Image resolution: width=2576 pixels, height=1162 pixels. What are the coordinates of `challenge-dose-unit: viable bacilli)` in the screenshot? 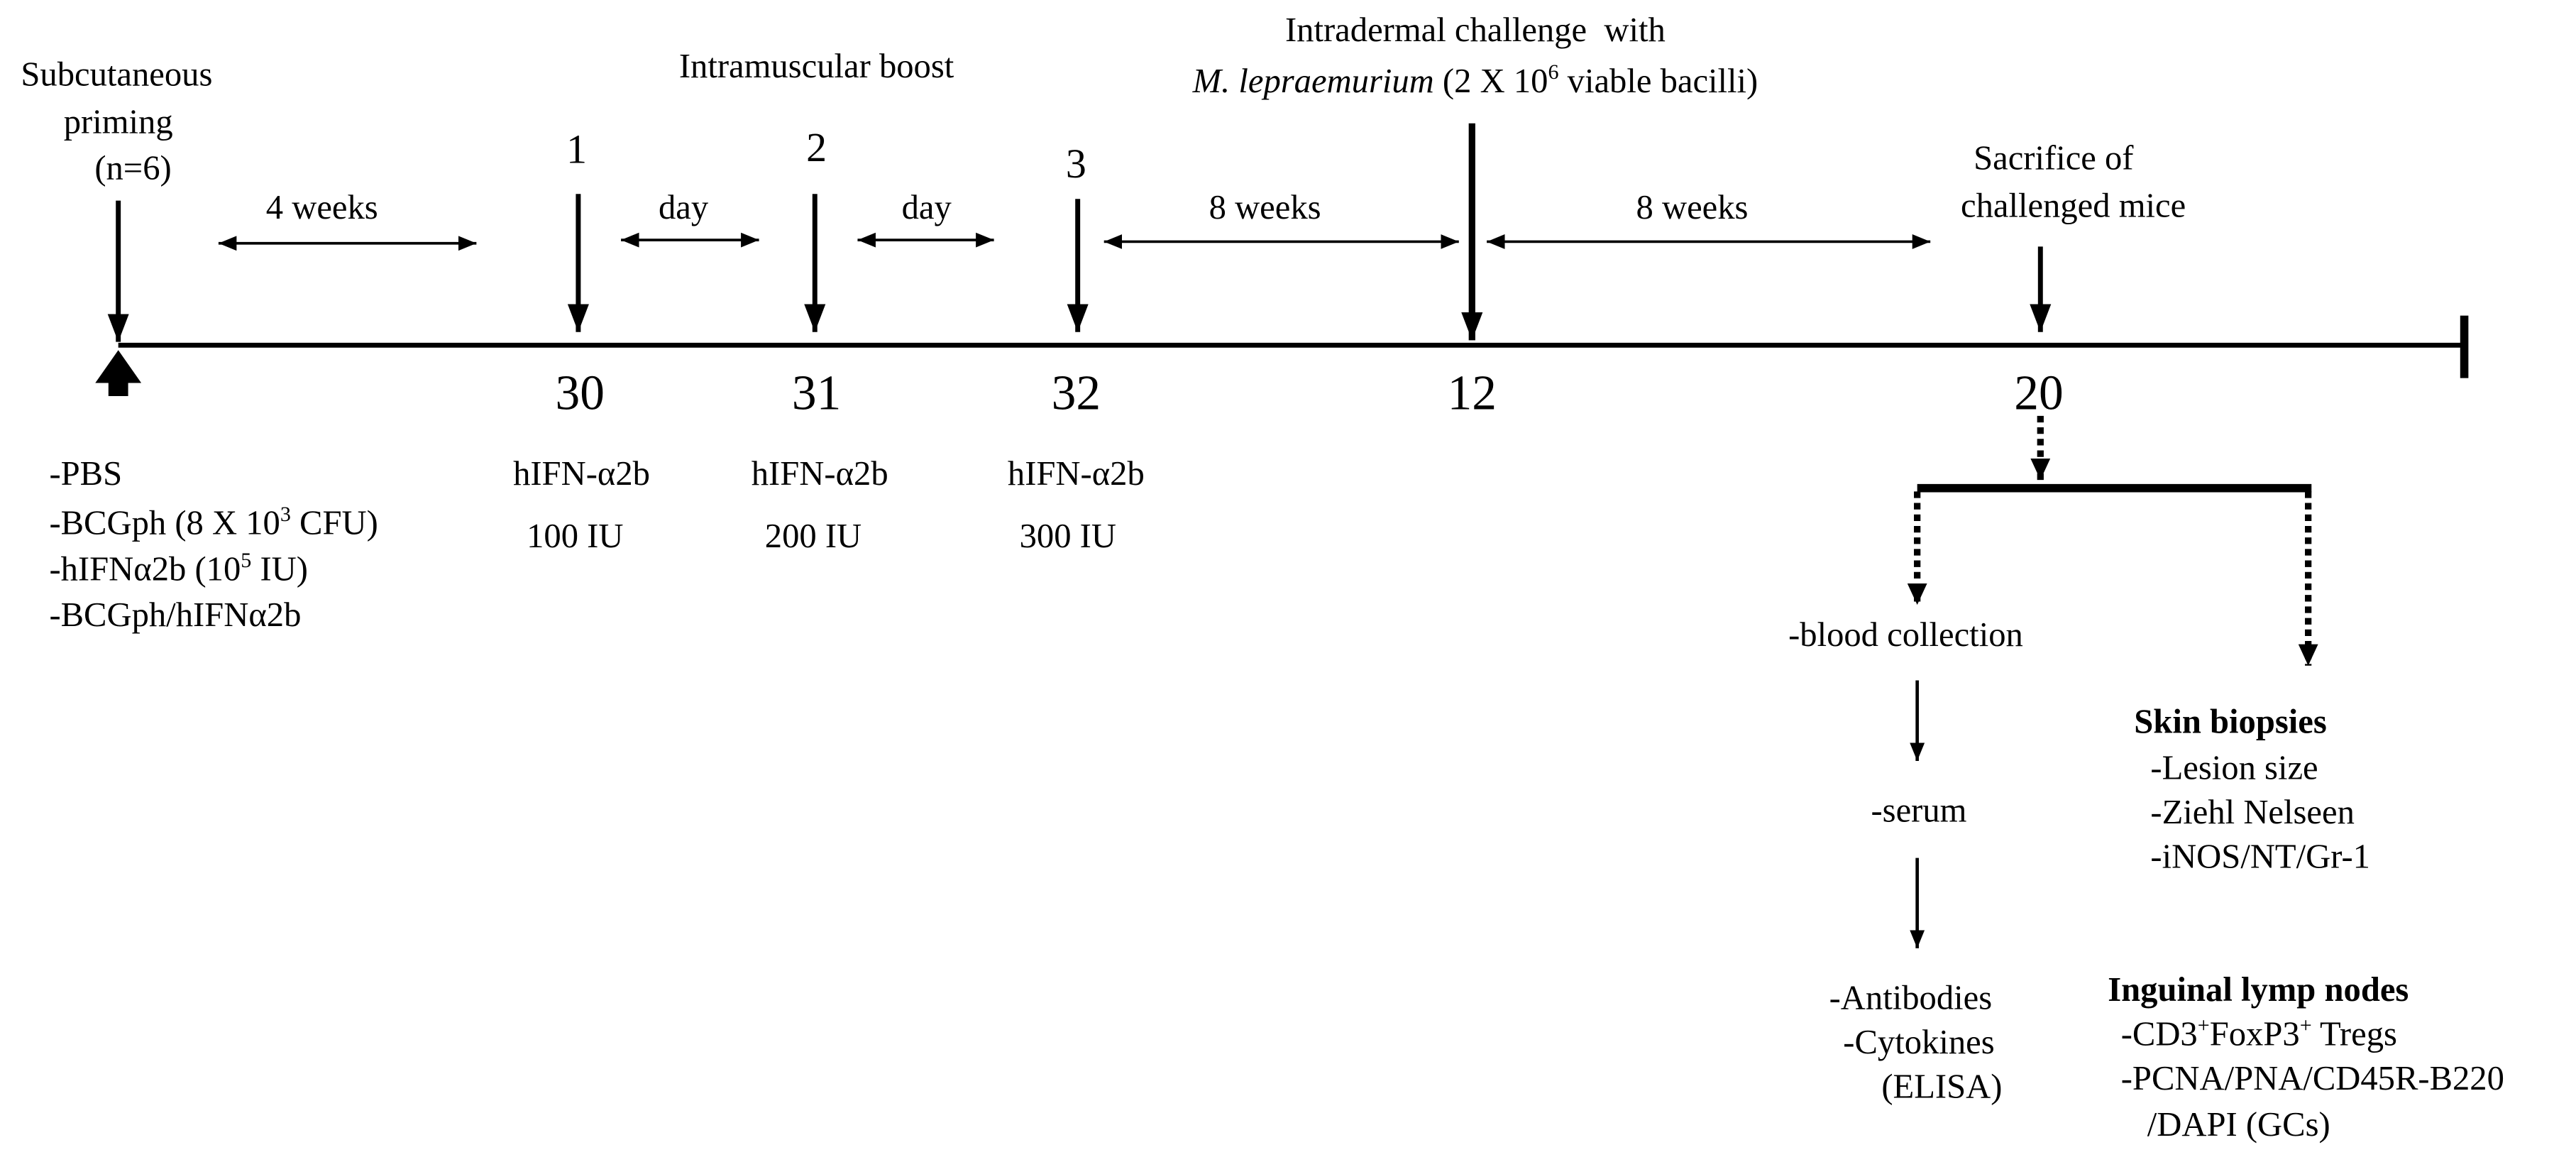 It's located at (1658, 81).